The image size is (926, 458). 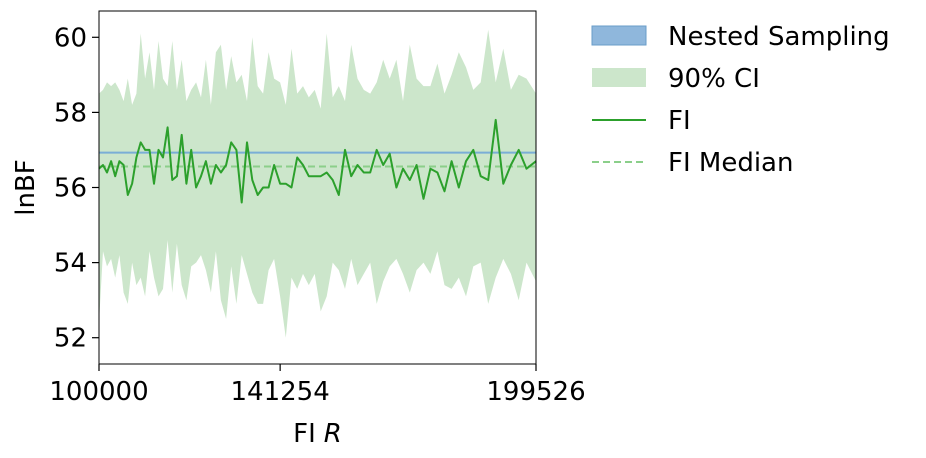 What do you see at coordinates (619, 77) in the screenshot?
I see `legend-swatch-ci` at bounding box center [619, 77].